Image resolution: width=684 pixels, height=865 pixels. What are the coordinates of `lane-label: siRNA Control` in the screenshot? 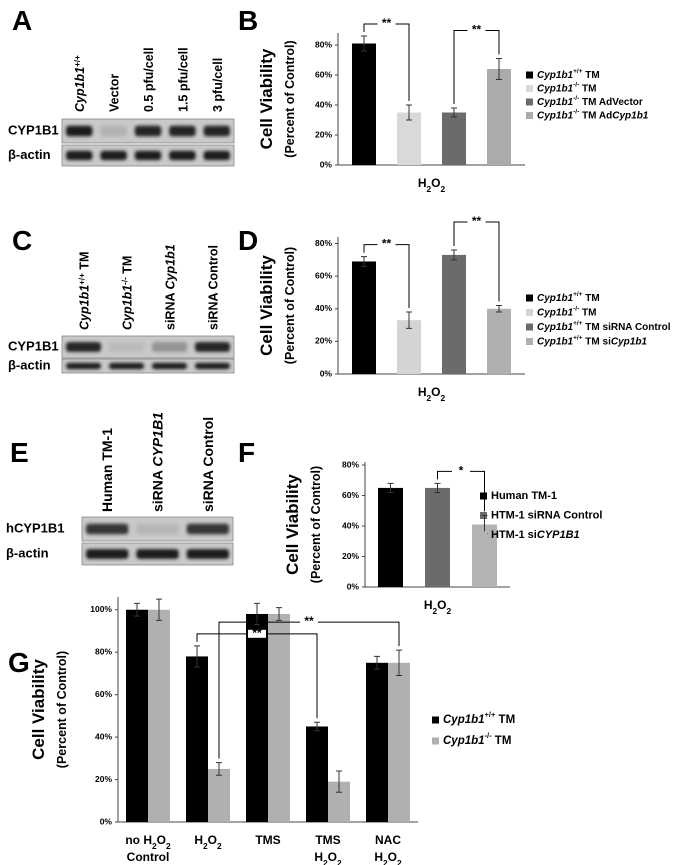 It's located at (208, 464).